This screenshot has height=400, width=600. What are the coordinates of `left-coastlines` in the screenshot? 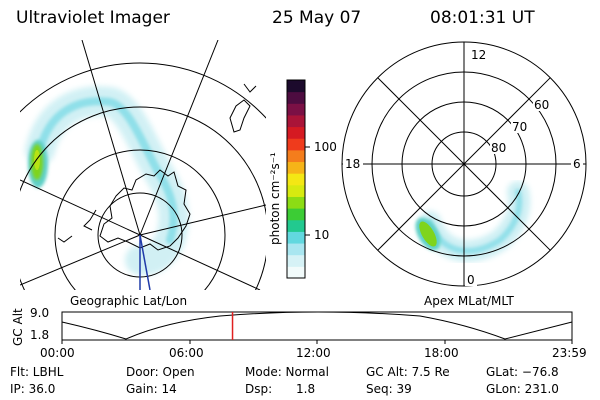 It's located at (157, 167).